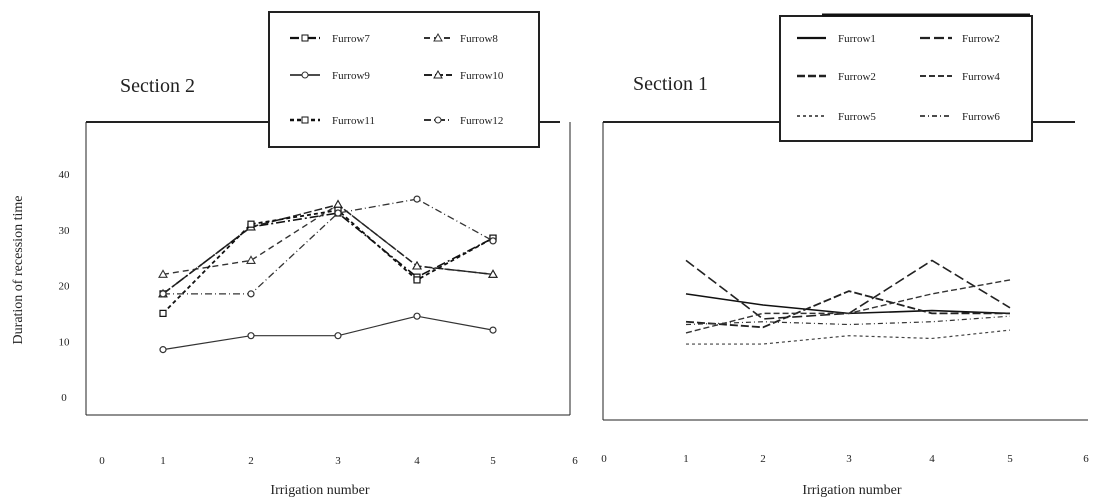  What do you see at coordinates (65, 287) in the screenshot?
I see `s2-y-tick-label: 20` at bounding box center [65, 287].